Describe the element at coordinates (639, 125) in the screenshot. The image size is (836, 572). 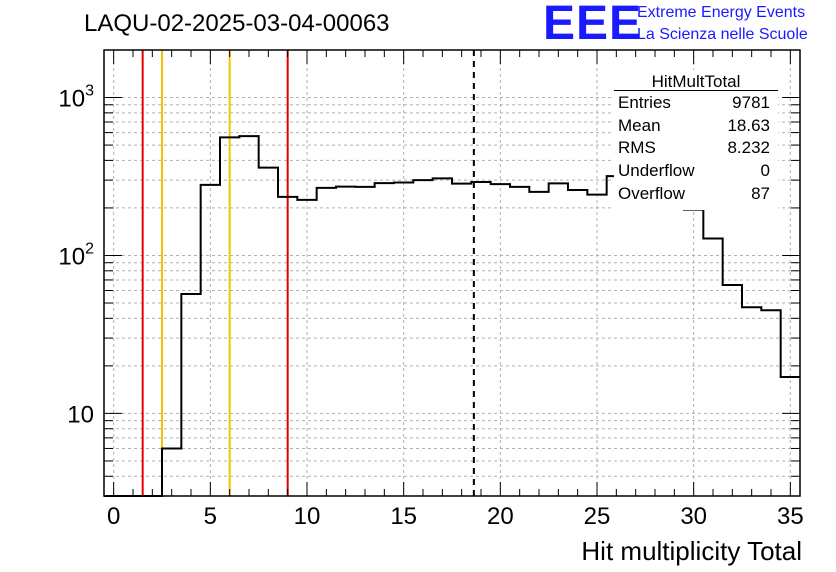
I see `stats-label: Mean` at that location.